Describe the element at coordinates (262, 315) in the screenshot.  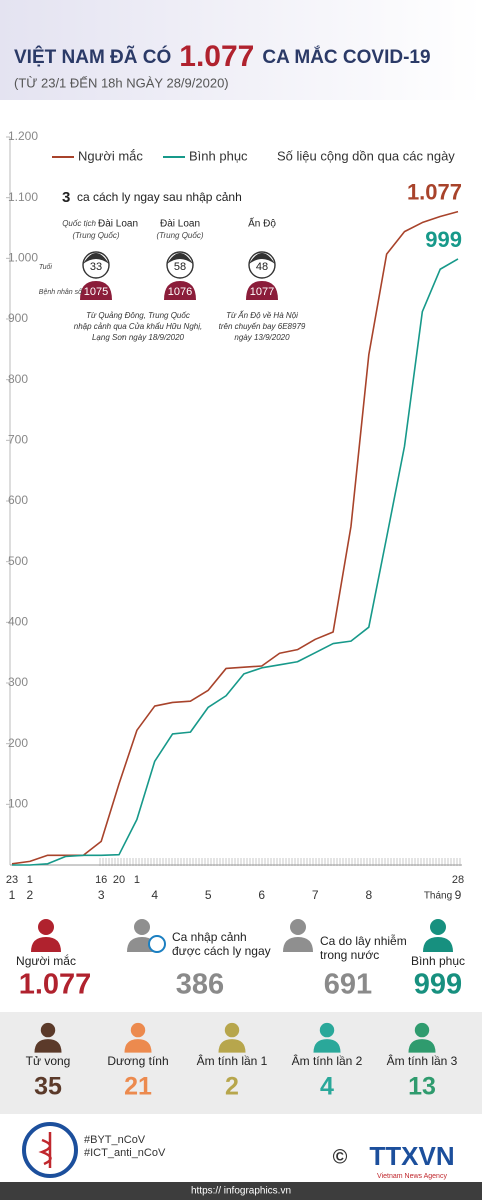
I see `import-note: Từ Ấn Độ về Hà Nội` at that location.